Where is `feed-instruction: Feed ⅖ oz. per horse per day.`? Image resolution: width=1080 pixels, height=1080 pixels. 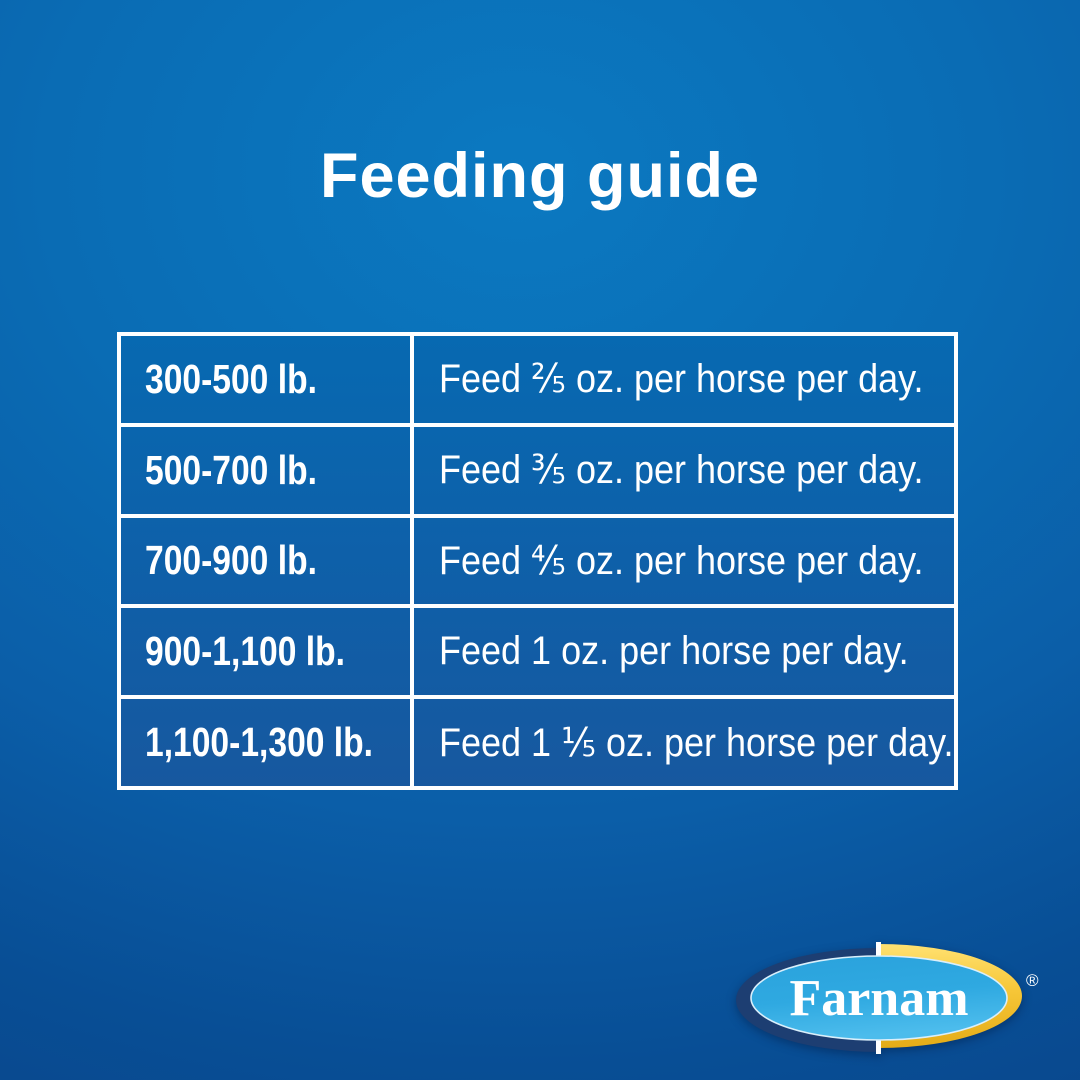
feed-instruction: Feed ⅖ oz. per horse per day. is located at coordinates (681, 379).